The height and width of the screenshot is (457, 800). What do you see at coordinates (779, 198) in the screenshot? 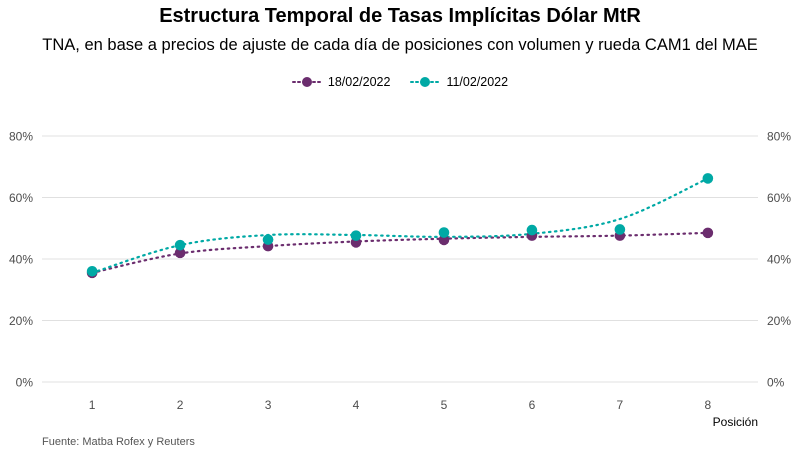
I see `y-tick-label-right: 60%` at bounding box center [779, 198].